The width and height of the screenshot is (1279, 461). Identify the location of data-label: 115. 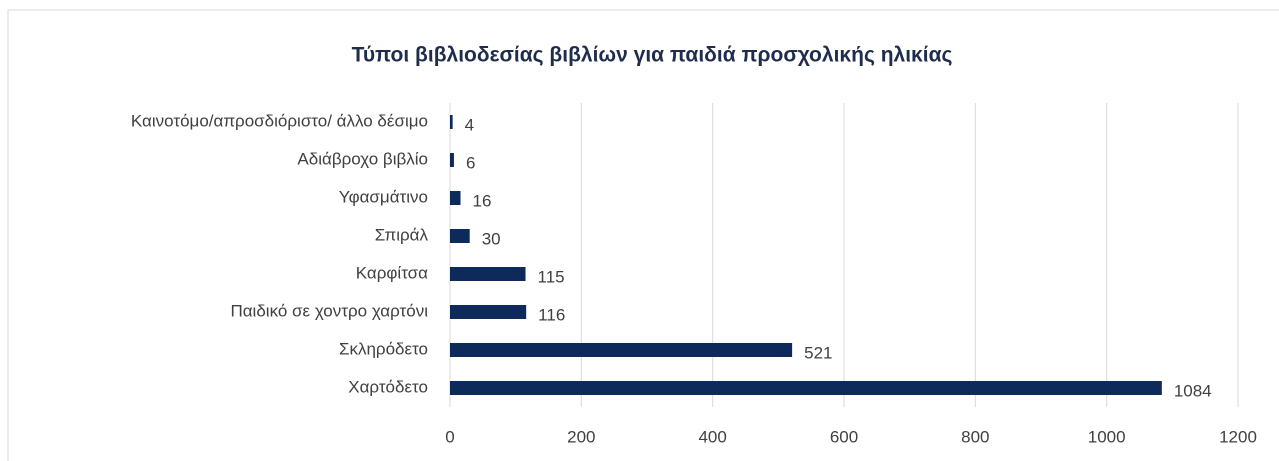
(551, 276).